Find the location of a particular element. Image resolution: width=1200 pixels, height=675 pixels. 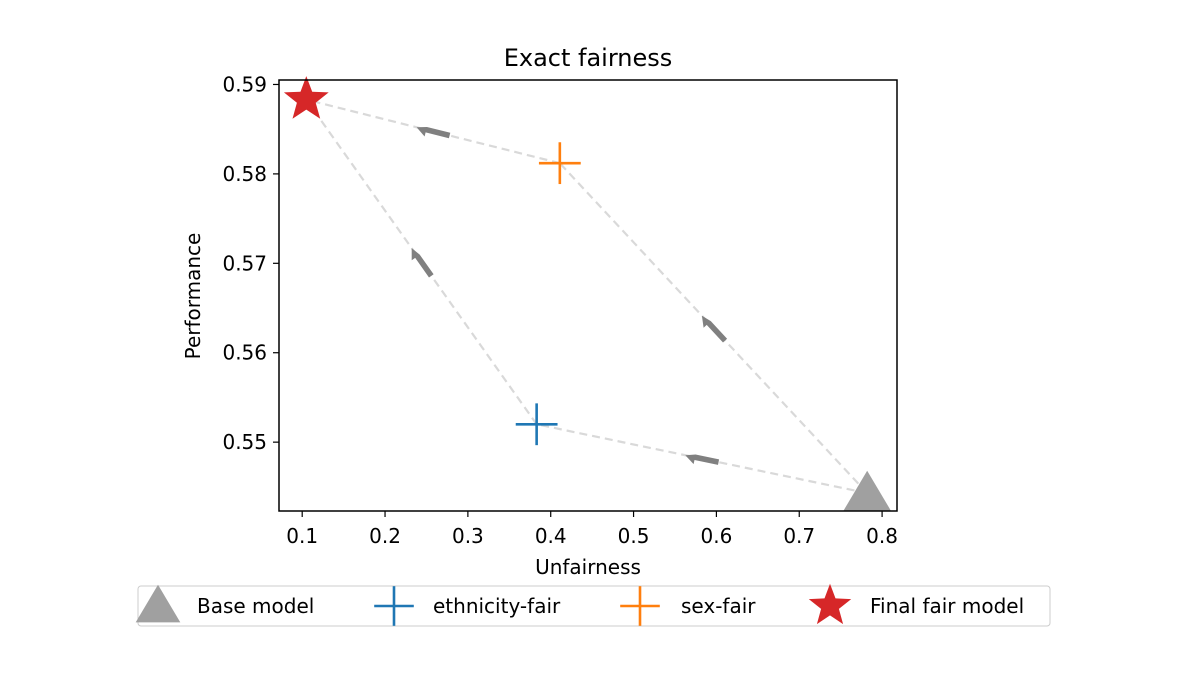

x-tick-label: 0.3 is located at coordinates (468, 536).